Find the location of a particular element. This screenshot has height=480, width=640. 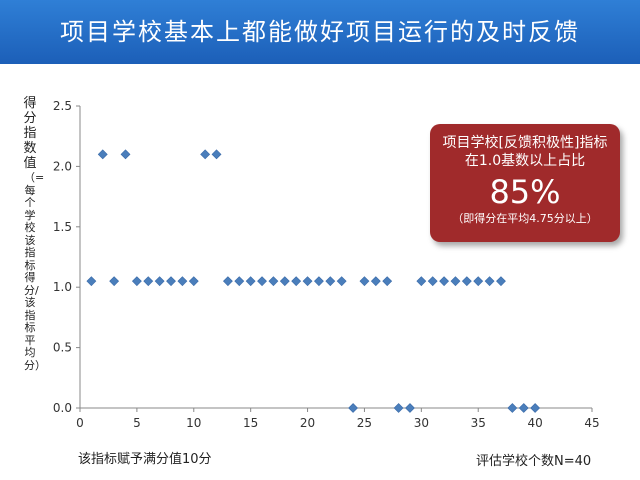

y-tick-label: 2.0 is located at coordinates (62, 166).